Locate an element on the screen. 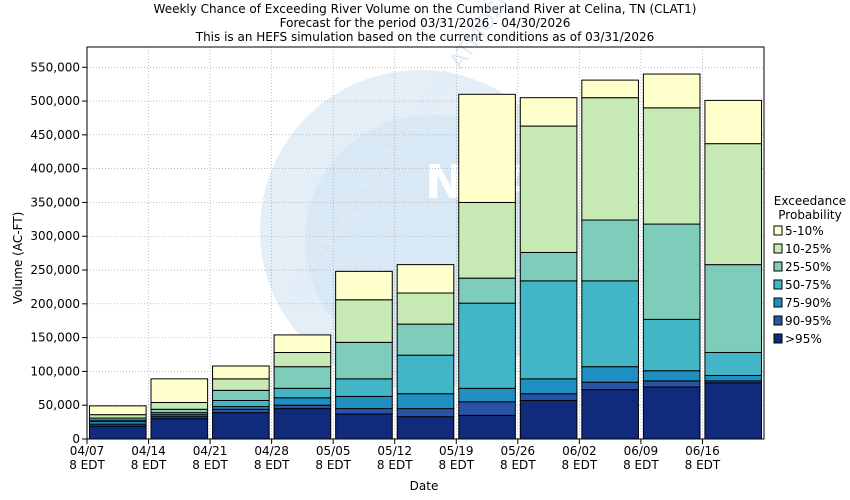 This screenshot has height=500, width=850. legend-label: 75-90% is located at coordinates (808, 303).